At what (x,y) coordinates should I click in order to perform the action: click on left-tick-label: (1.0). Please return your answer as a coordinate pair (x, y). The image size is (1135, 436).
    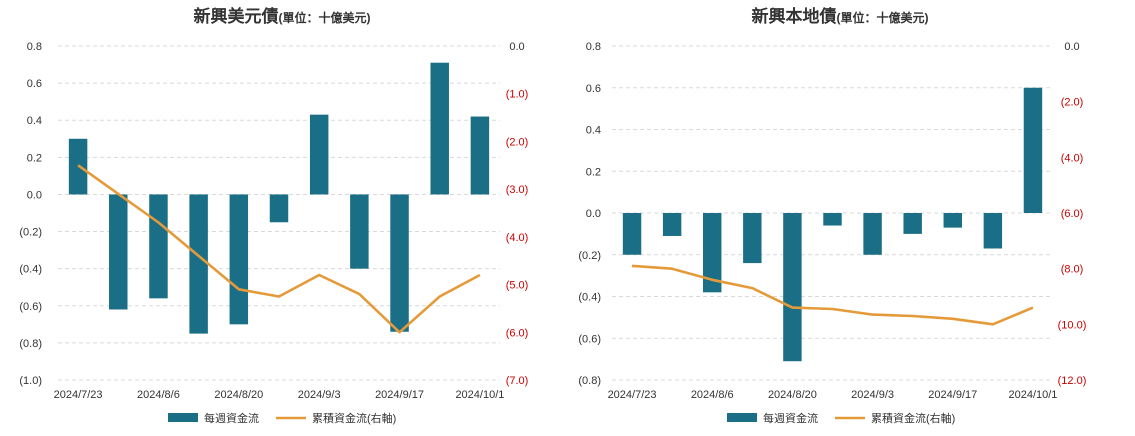
    Looking at the image, I should click on (30, 381).